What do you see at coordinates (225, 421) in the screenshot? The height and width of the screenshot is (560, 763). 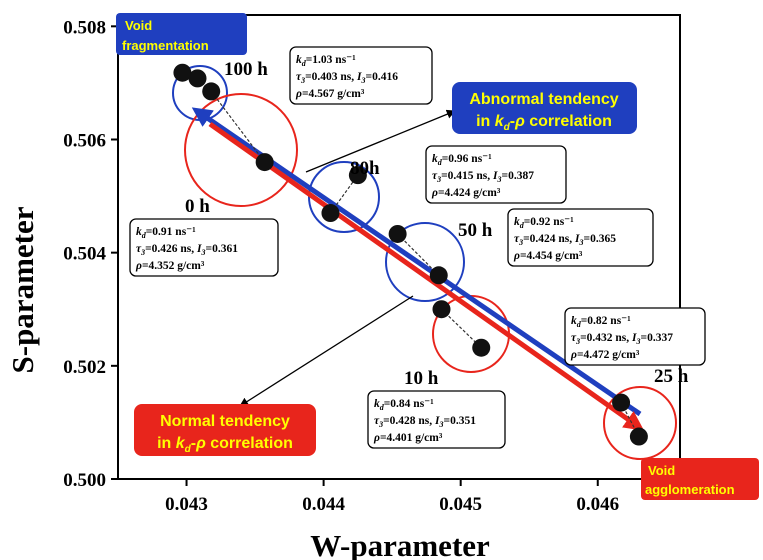 I see `normal-tendency-line1: Normal tendency` at bounding box center [225, 421].